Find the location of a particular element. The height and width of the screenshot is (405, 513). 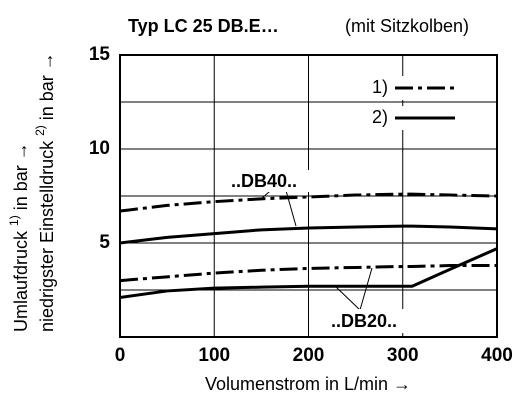

legend-label: 1) is located at coordinates (380, 87).